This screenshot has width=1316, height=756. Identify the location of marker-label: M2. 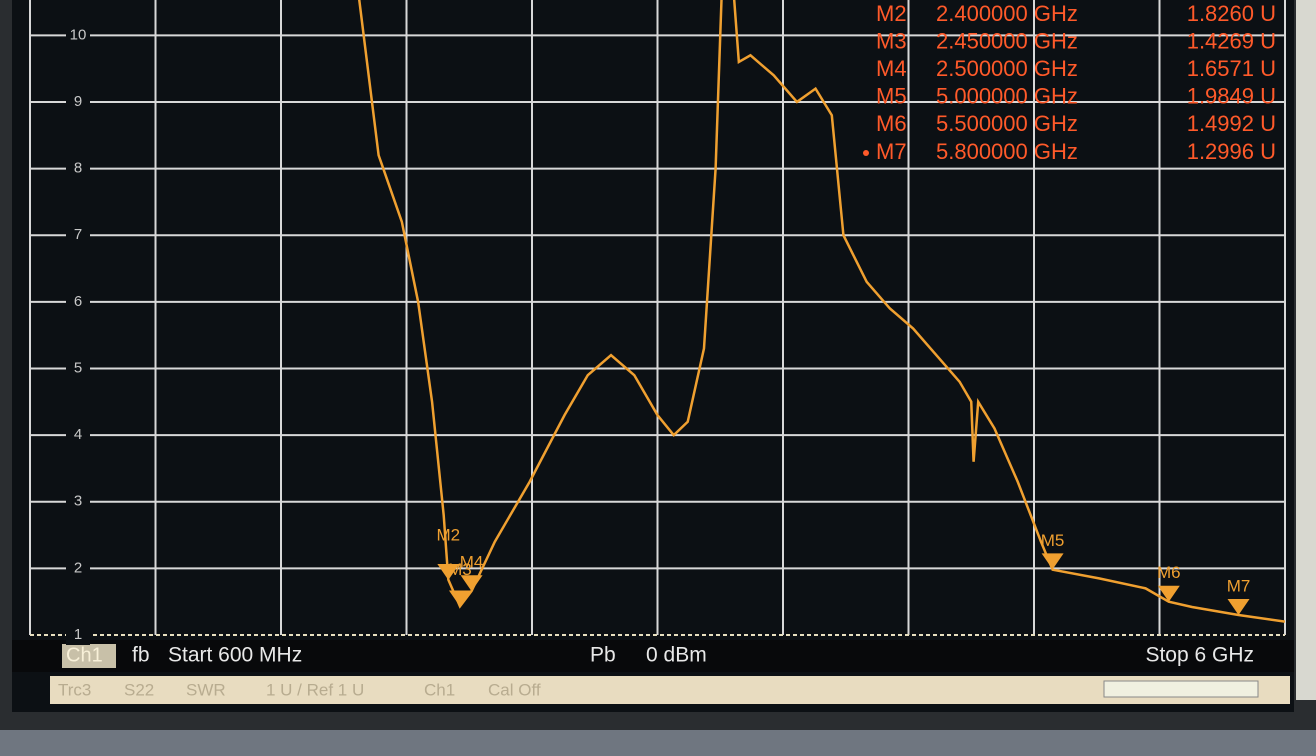
(449, 534).